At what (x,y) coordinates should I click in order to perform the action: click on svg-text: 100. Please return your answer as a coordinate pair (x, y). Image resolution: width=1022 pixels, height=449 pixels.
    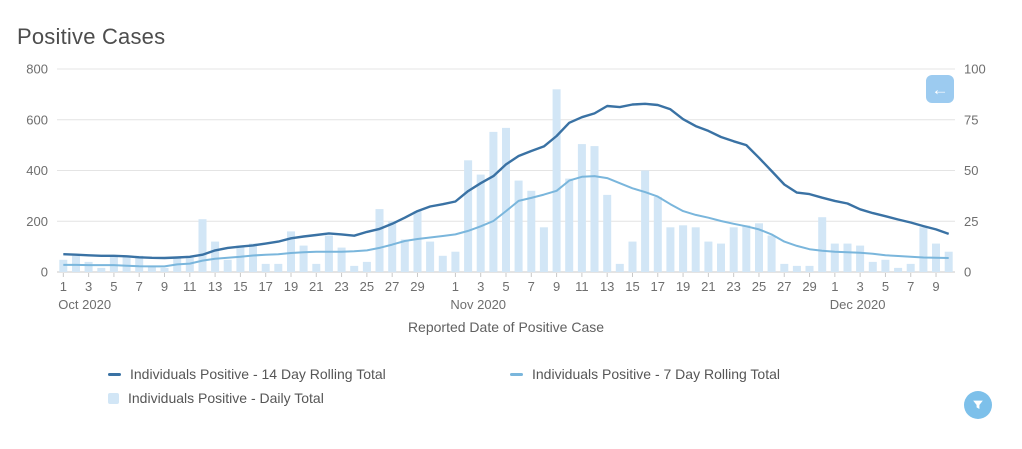
    Looking at the image, I should click on (975, 69).